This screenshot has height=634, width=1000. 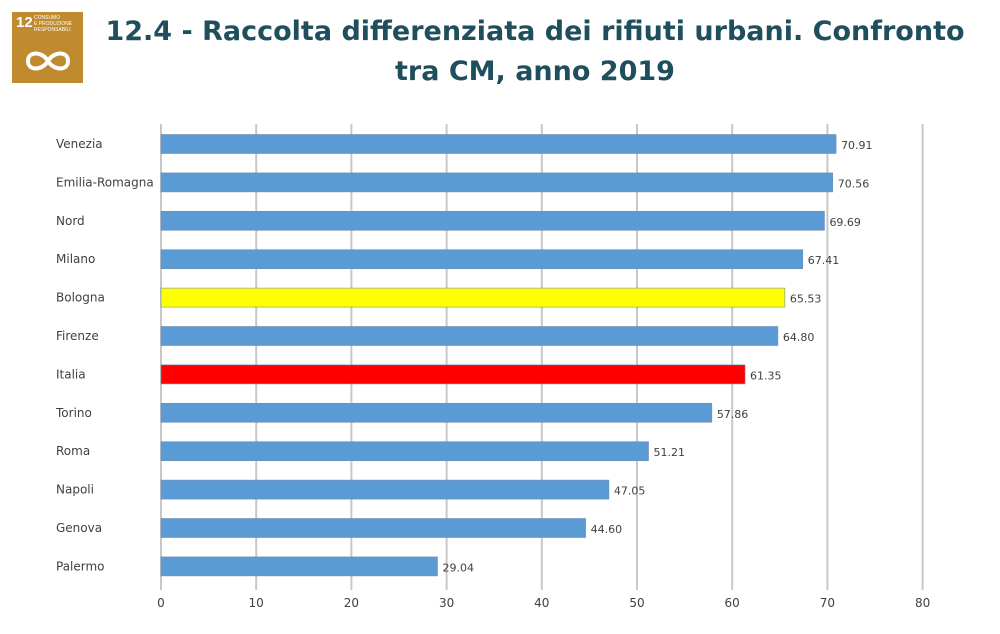 What do you see at coordinates (79, 528) in the screenshot?
I see `category-label: Genova` at bounding box center [79, 528].